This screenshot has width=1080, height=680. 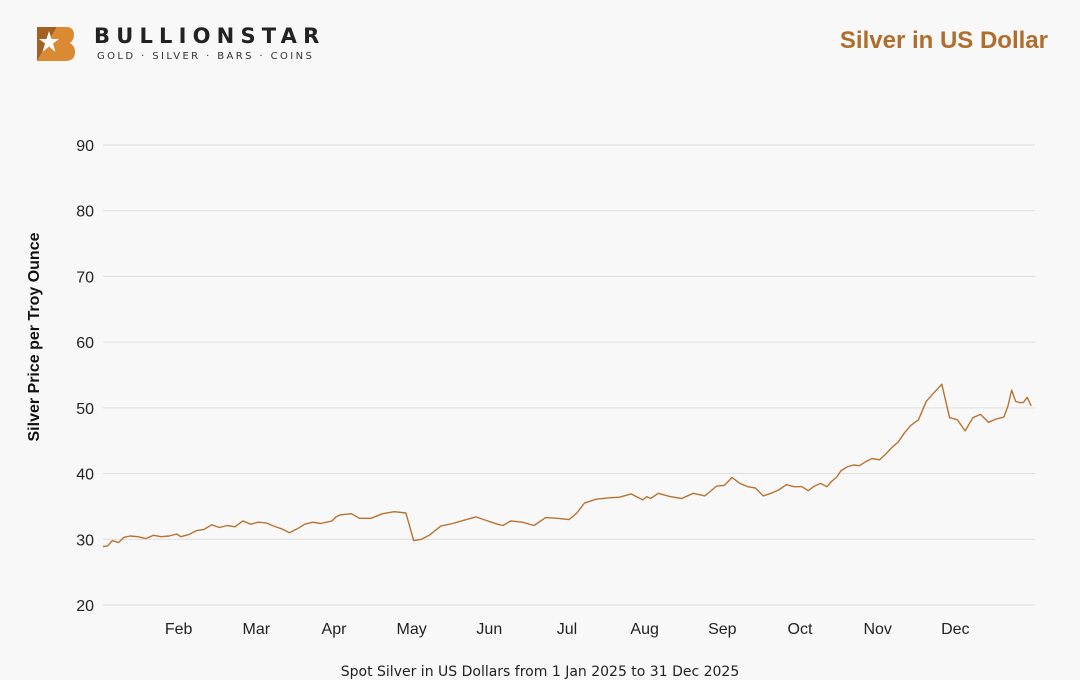 I want to click on x-tick-label: Feb, so click(x=179, y=629).